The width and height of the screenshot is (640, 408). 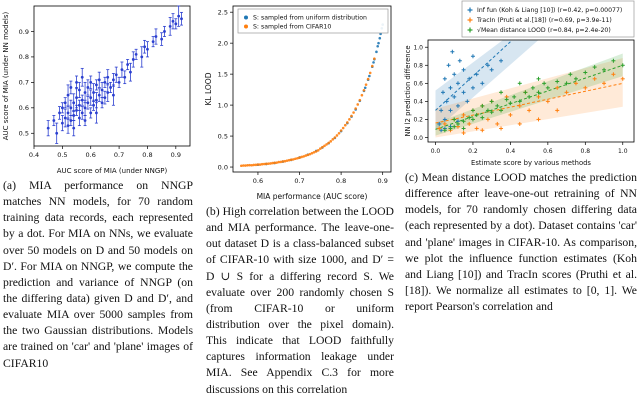 I want to click on svg-text: KL LOOD, so click(x=208, y=88).